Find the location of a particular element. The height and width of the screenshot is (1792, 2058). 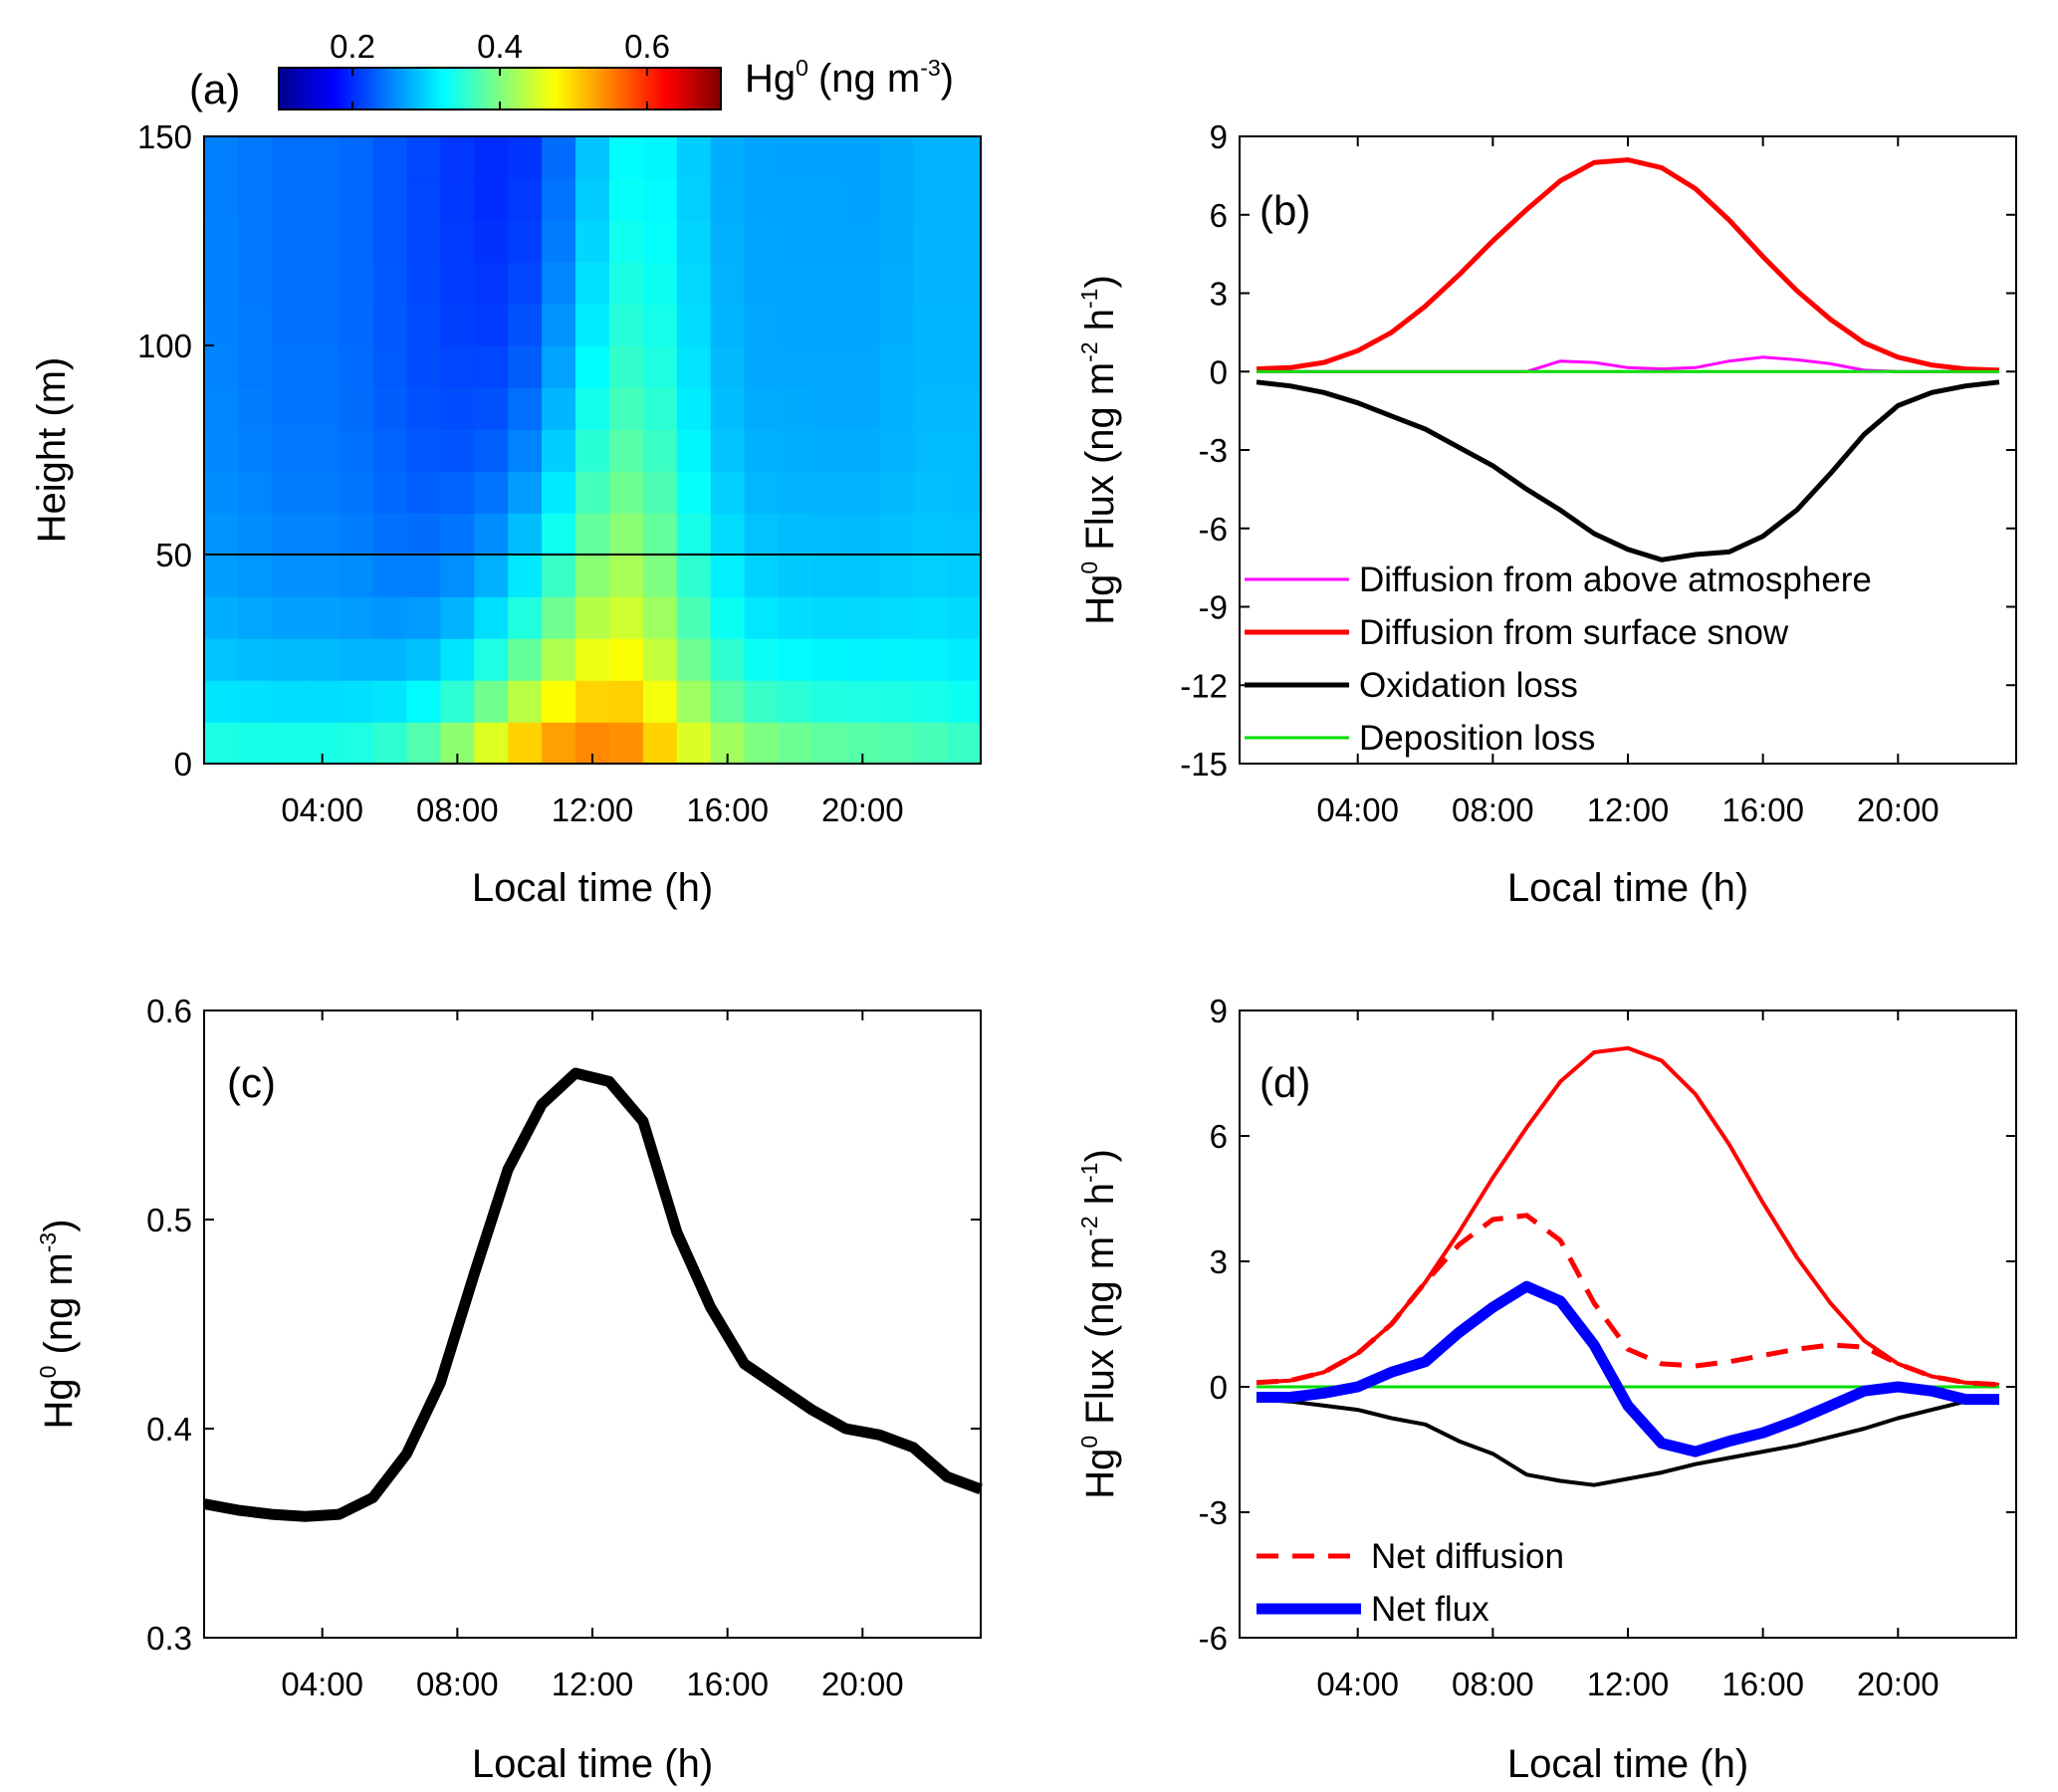

x-tick-label: 04:00 is located at coordinates (322, 809).